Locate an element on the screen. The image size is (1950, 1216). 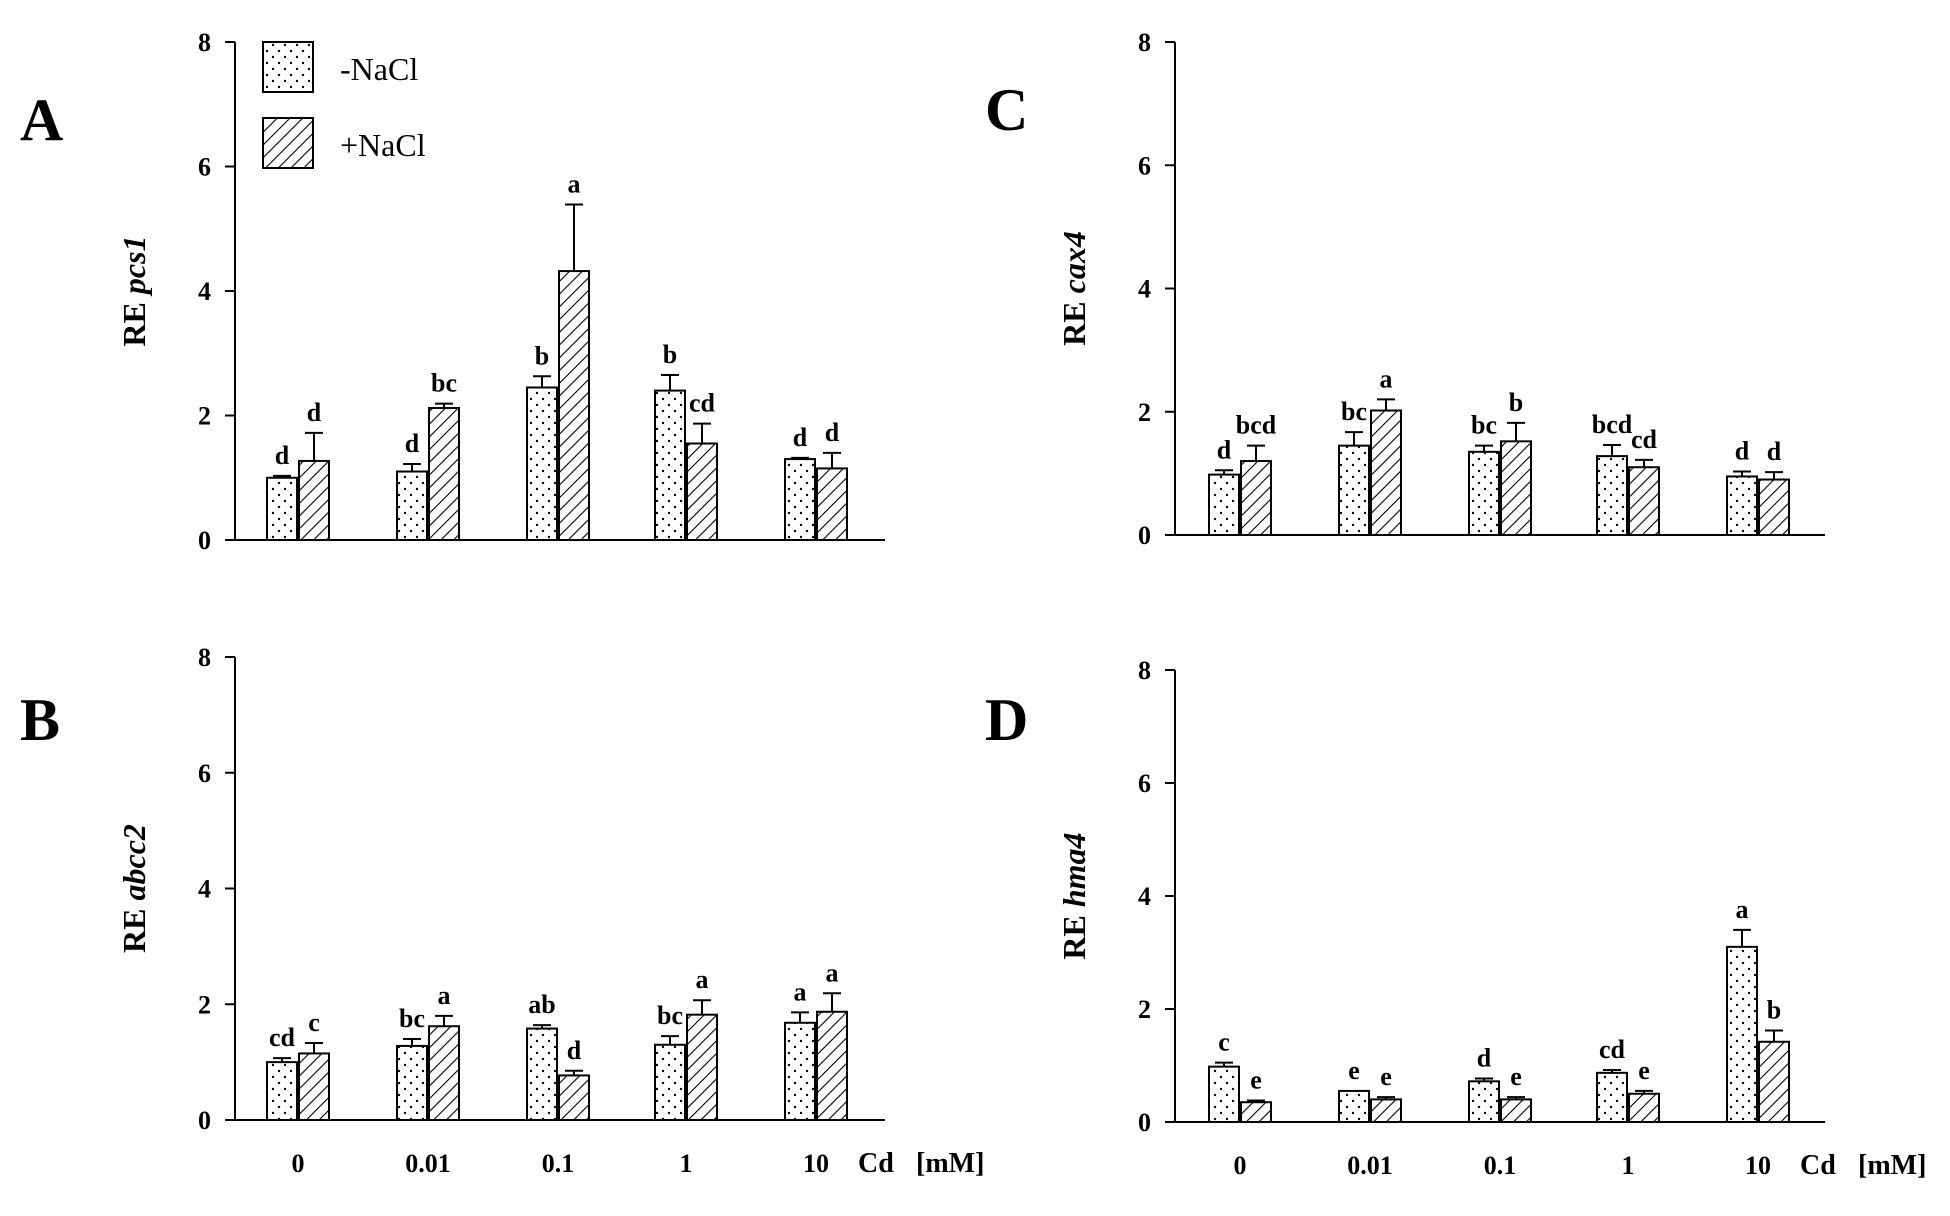
bar-d-s0-c3 is located at coordinates (1612, 1097).